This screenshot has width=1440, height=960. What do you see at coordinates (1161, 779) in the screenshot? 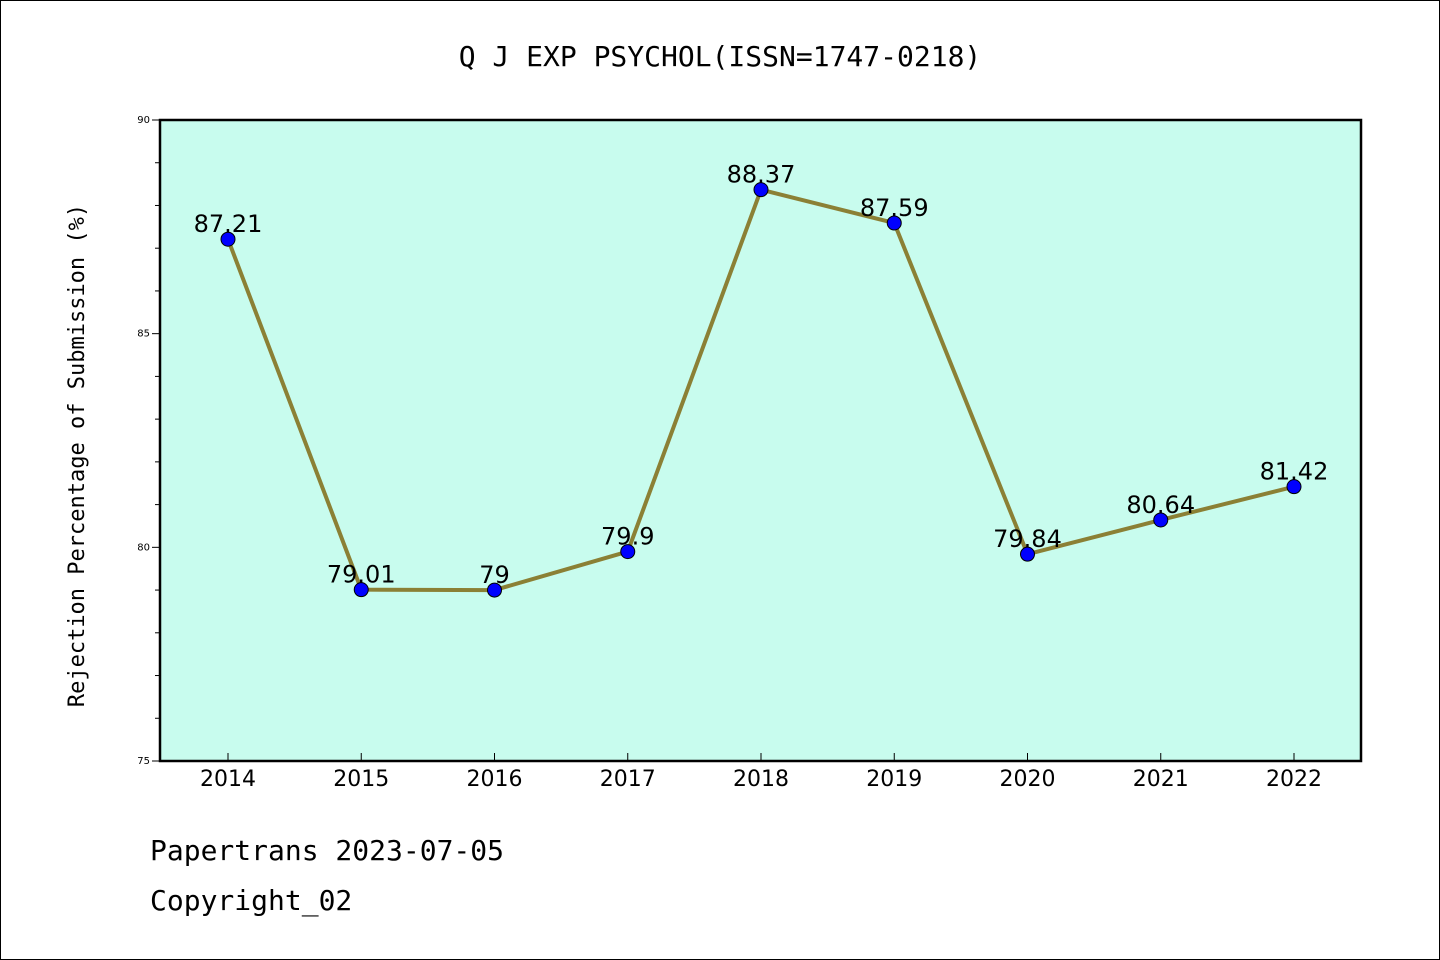
I see `x-tick-label: 2021` at bounding box center [1161, 779].